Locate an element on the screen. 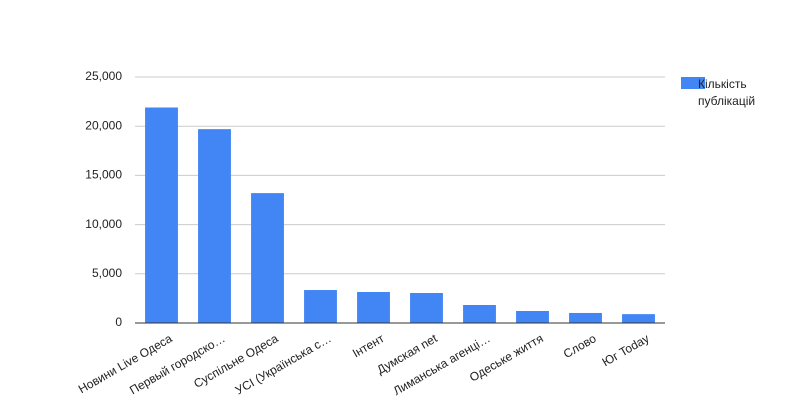 The image size is (800, 400). y-tick-label: 5,000 is located at coordinates (107, 273).